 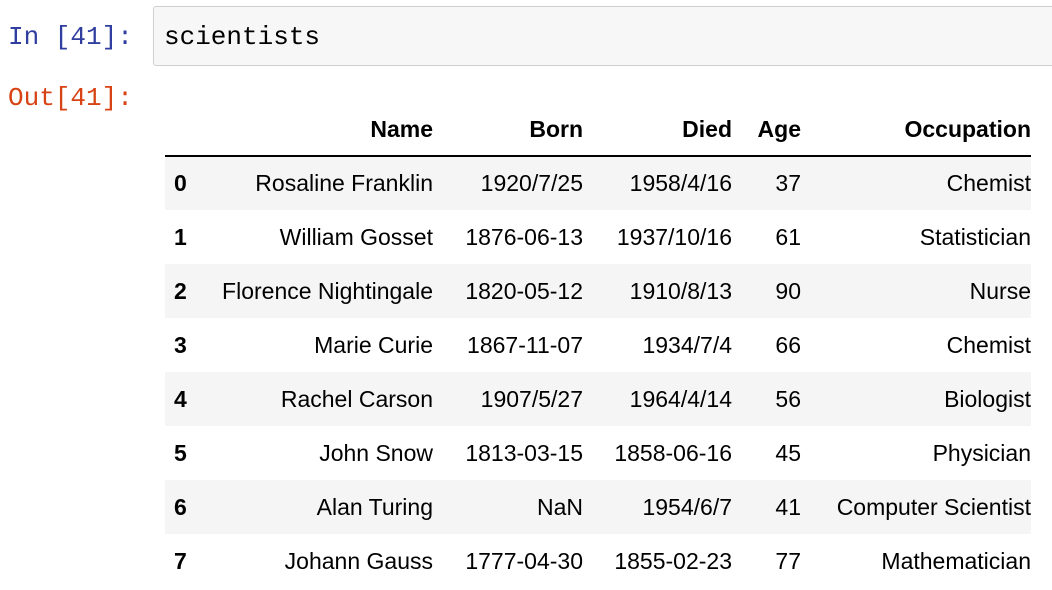 What do you see at coordinates (673, 560) in the screenshot?
I see `cell-died: 1855-02-23` at bounding box center [673, 560].